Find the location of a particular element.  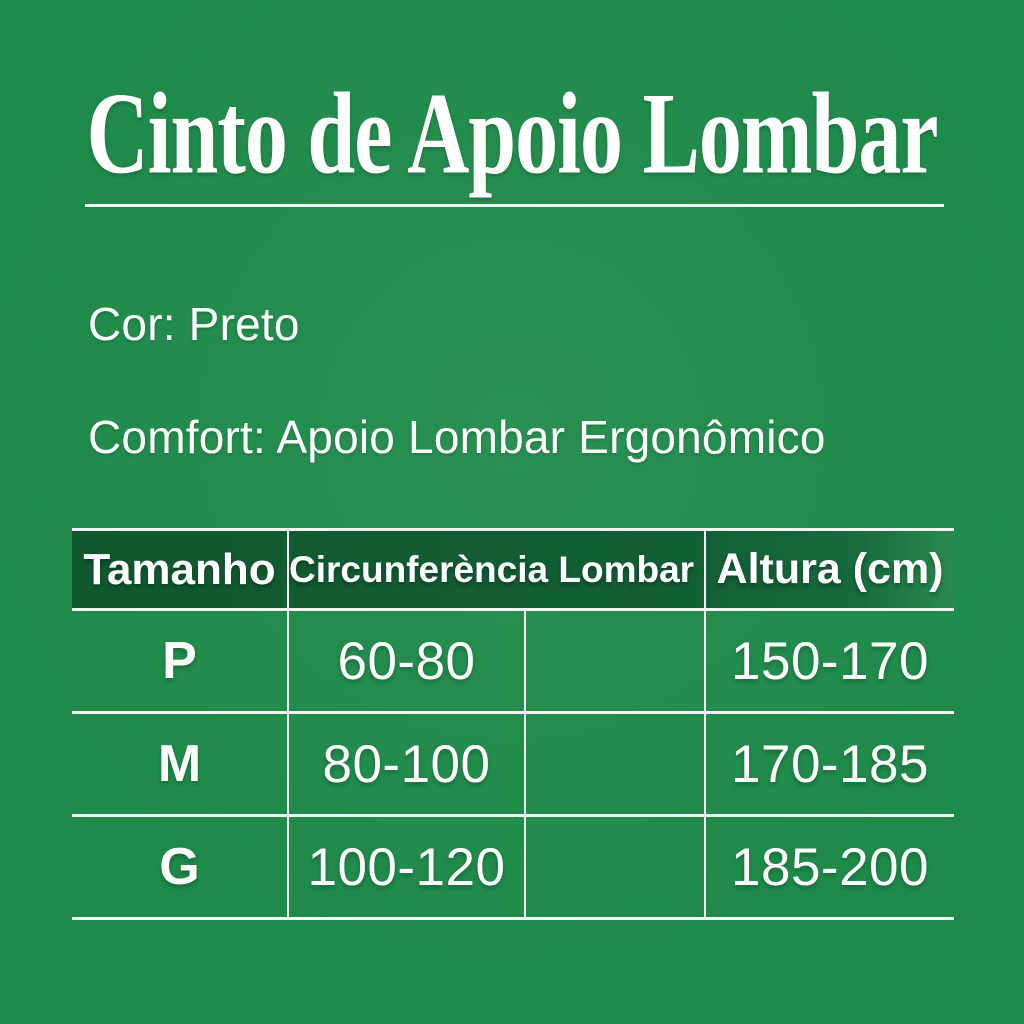

size-table-row-p: P 60-80 150-170 is located at coordinates (513, 661).